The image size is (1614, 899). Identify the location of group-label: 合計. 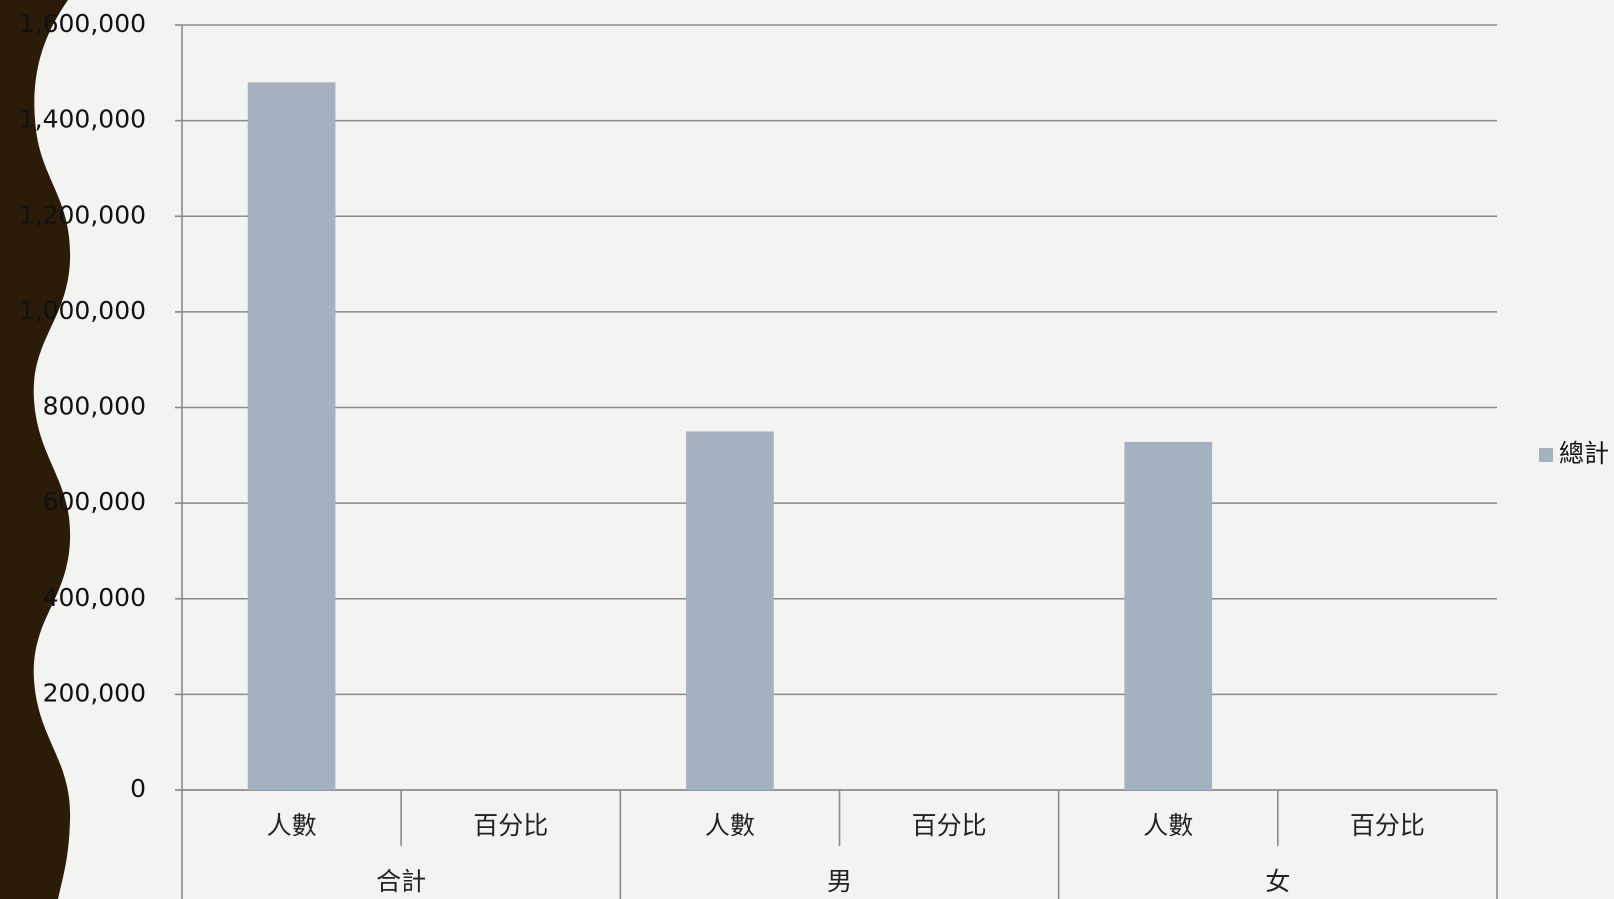
(401, 881).